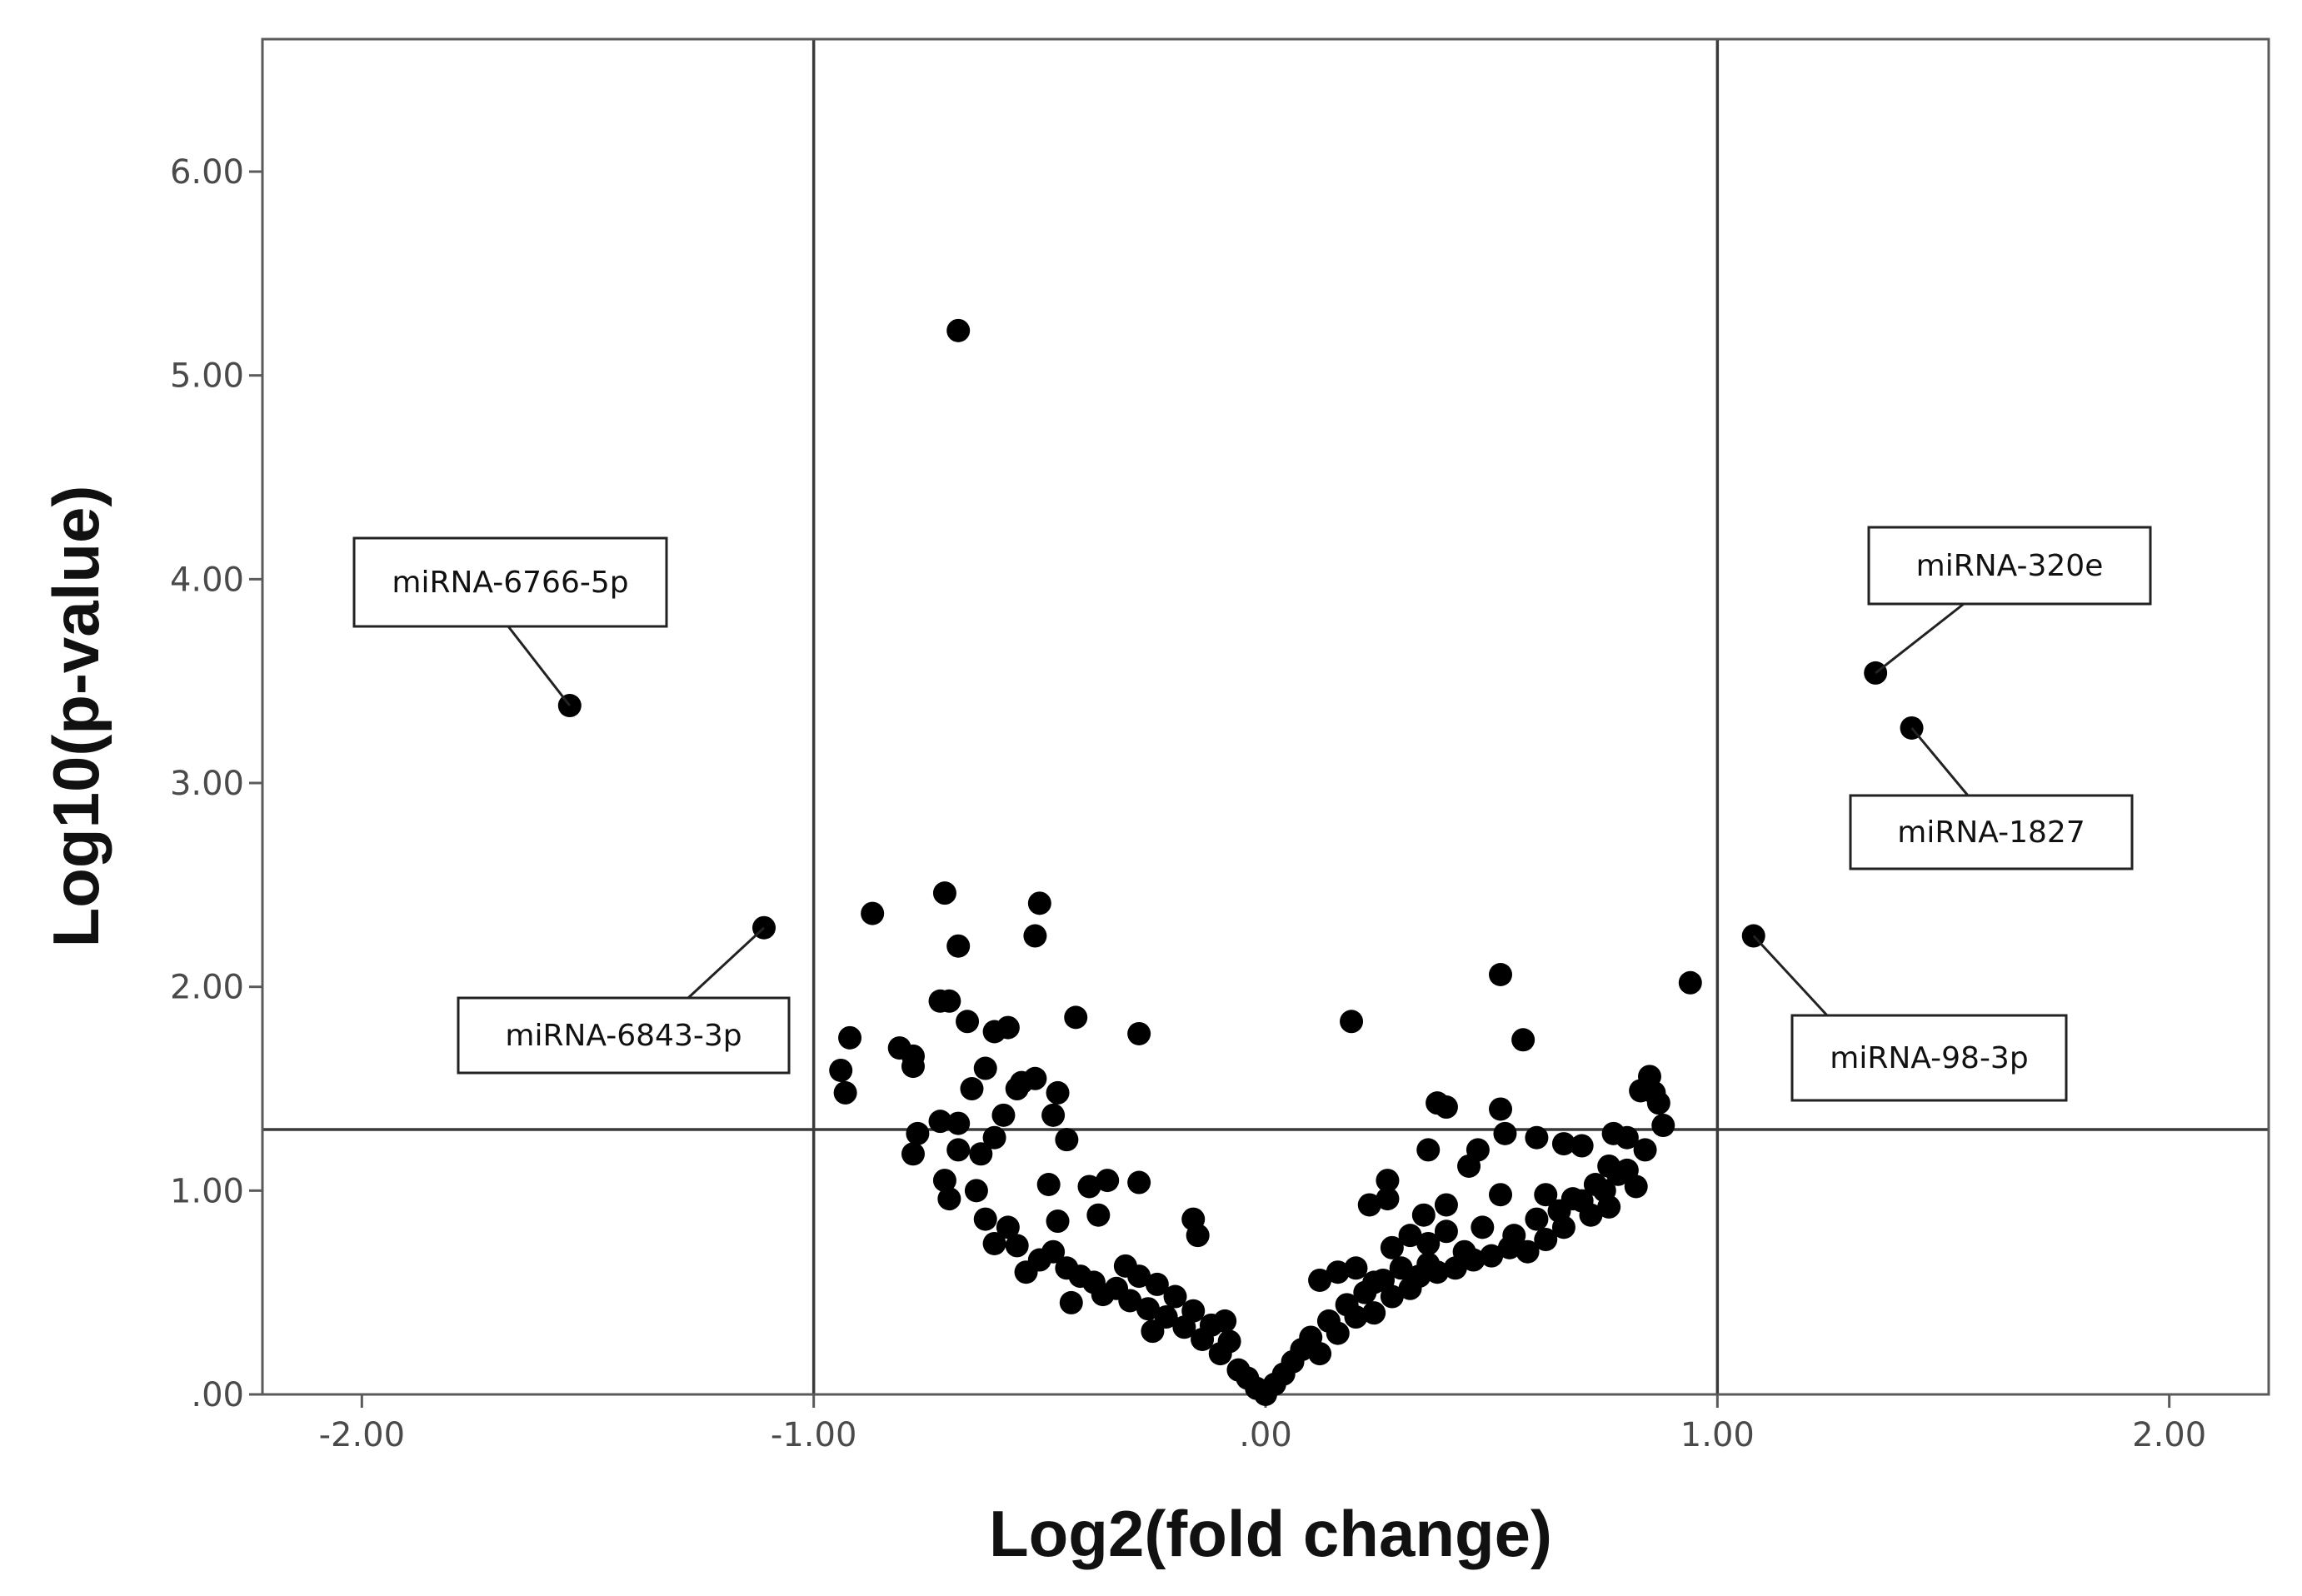  Describe the element at coordinates (362, 1435) in the screenshot. I see `x-tick-label: -2.00` at that location.